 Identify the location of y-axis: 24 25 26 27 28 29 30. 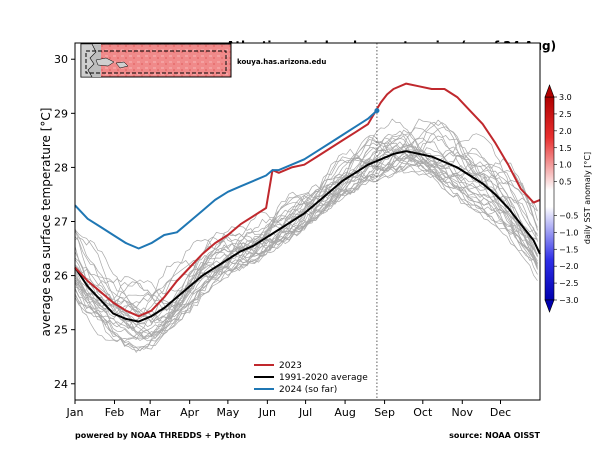
(64, 222).